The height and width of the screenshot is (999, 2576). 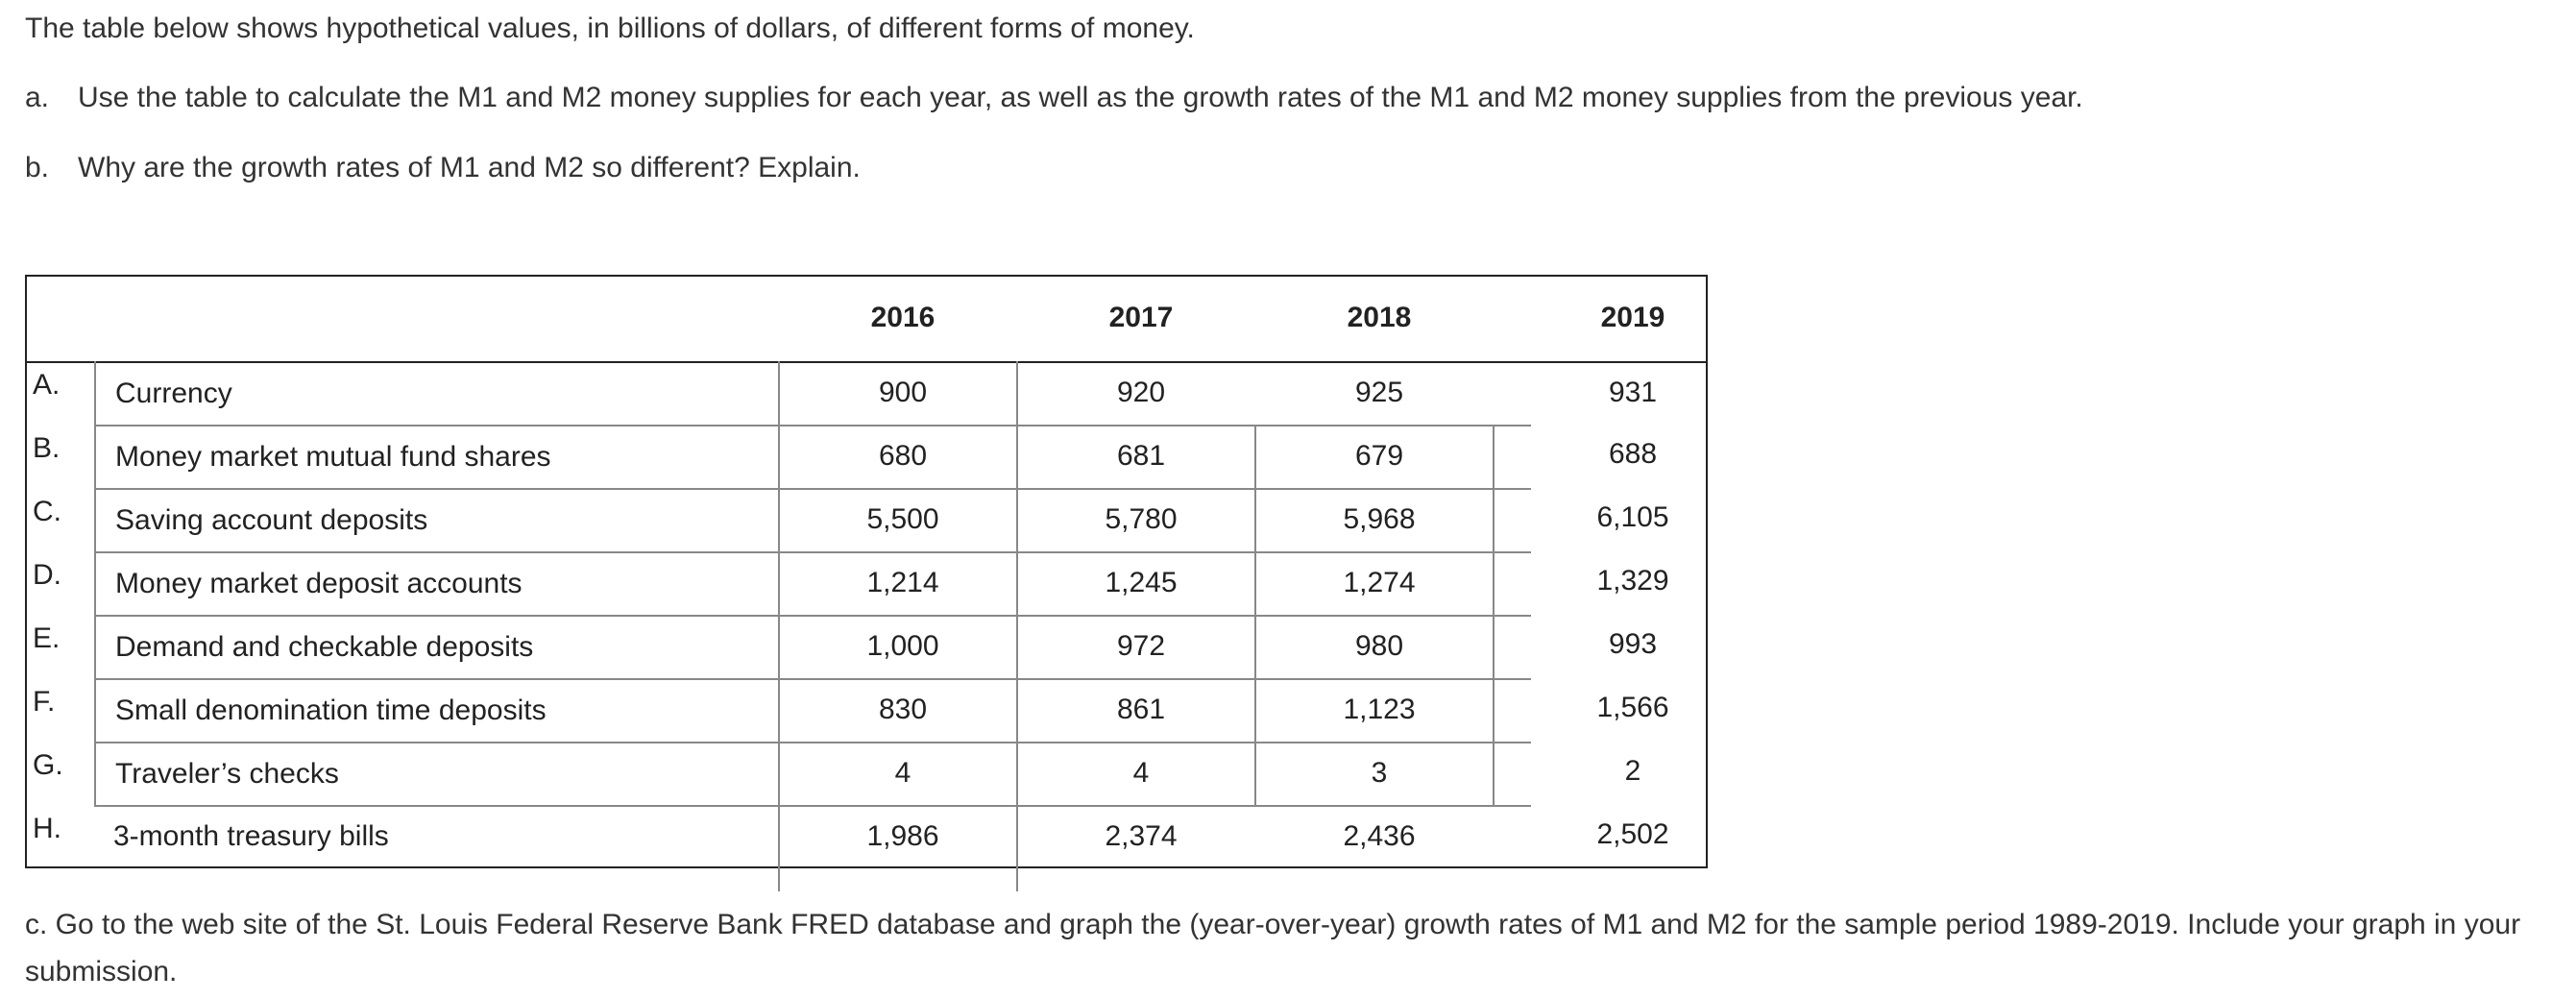 What do you see at coordinates (1633, 392) in the screenshot?
I see `cell-value: 931` at bounding box center [1633, 392].